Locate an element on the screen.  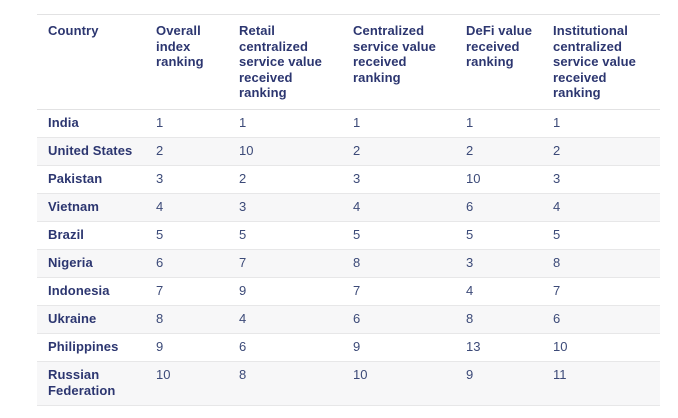
rank-cell-institutional: 2 is located at coordinates (601, 151).